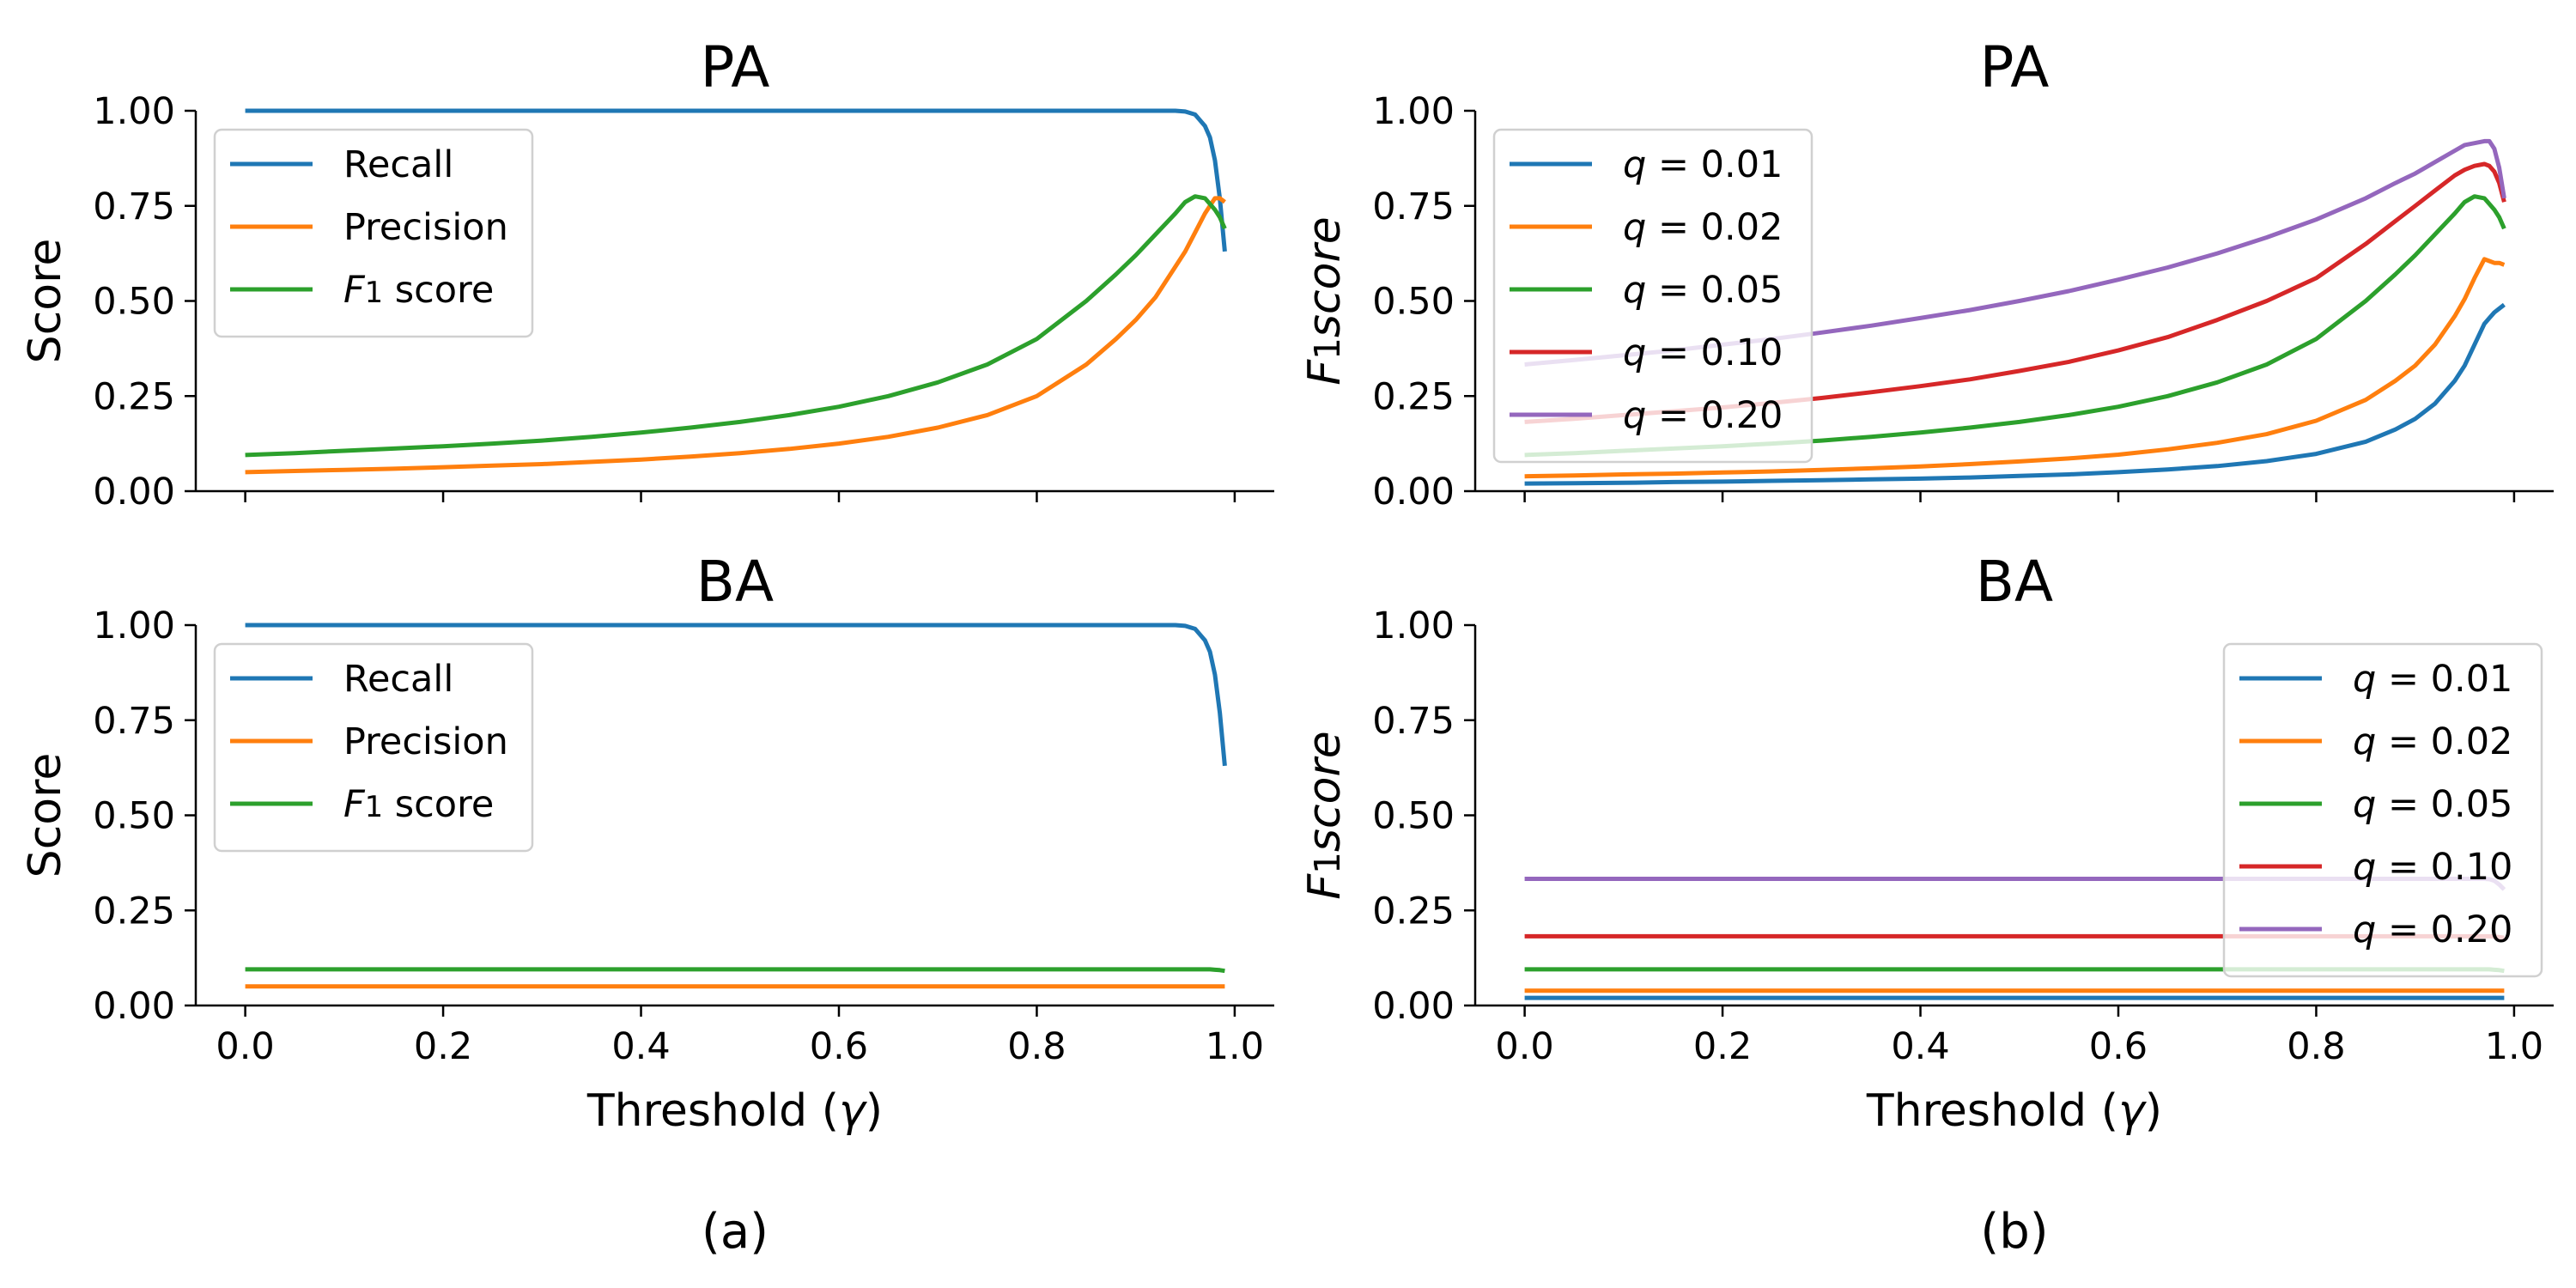 This screenshot has height=1288, width=2576. What do you see at coordinates (735, 1232) in the screenshot?
I see `panel-caption: (a)` at bounding box center [735, 1232].